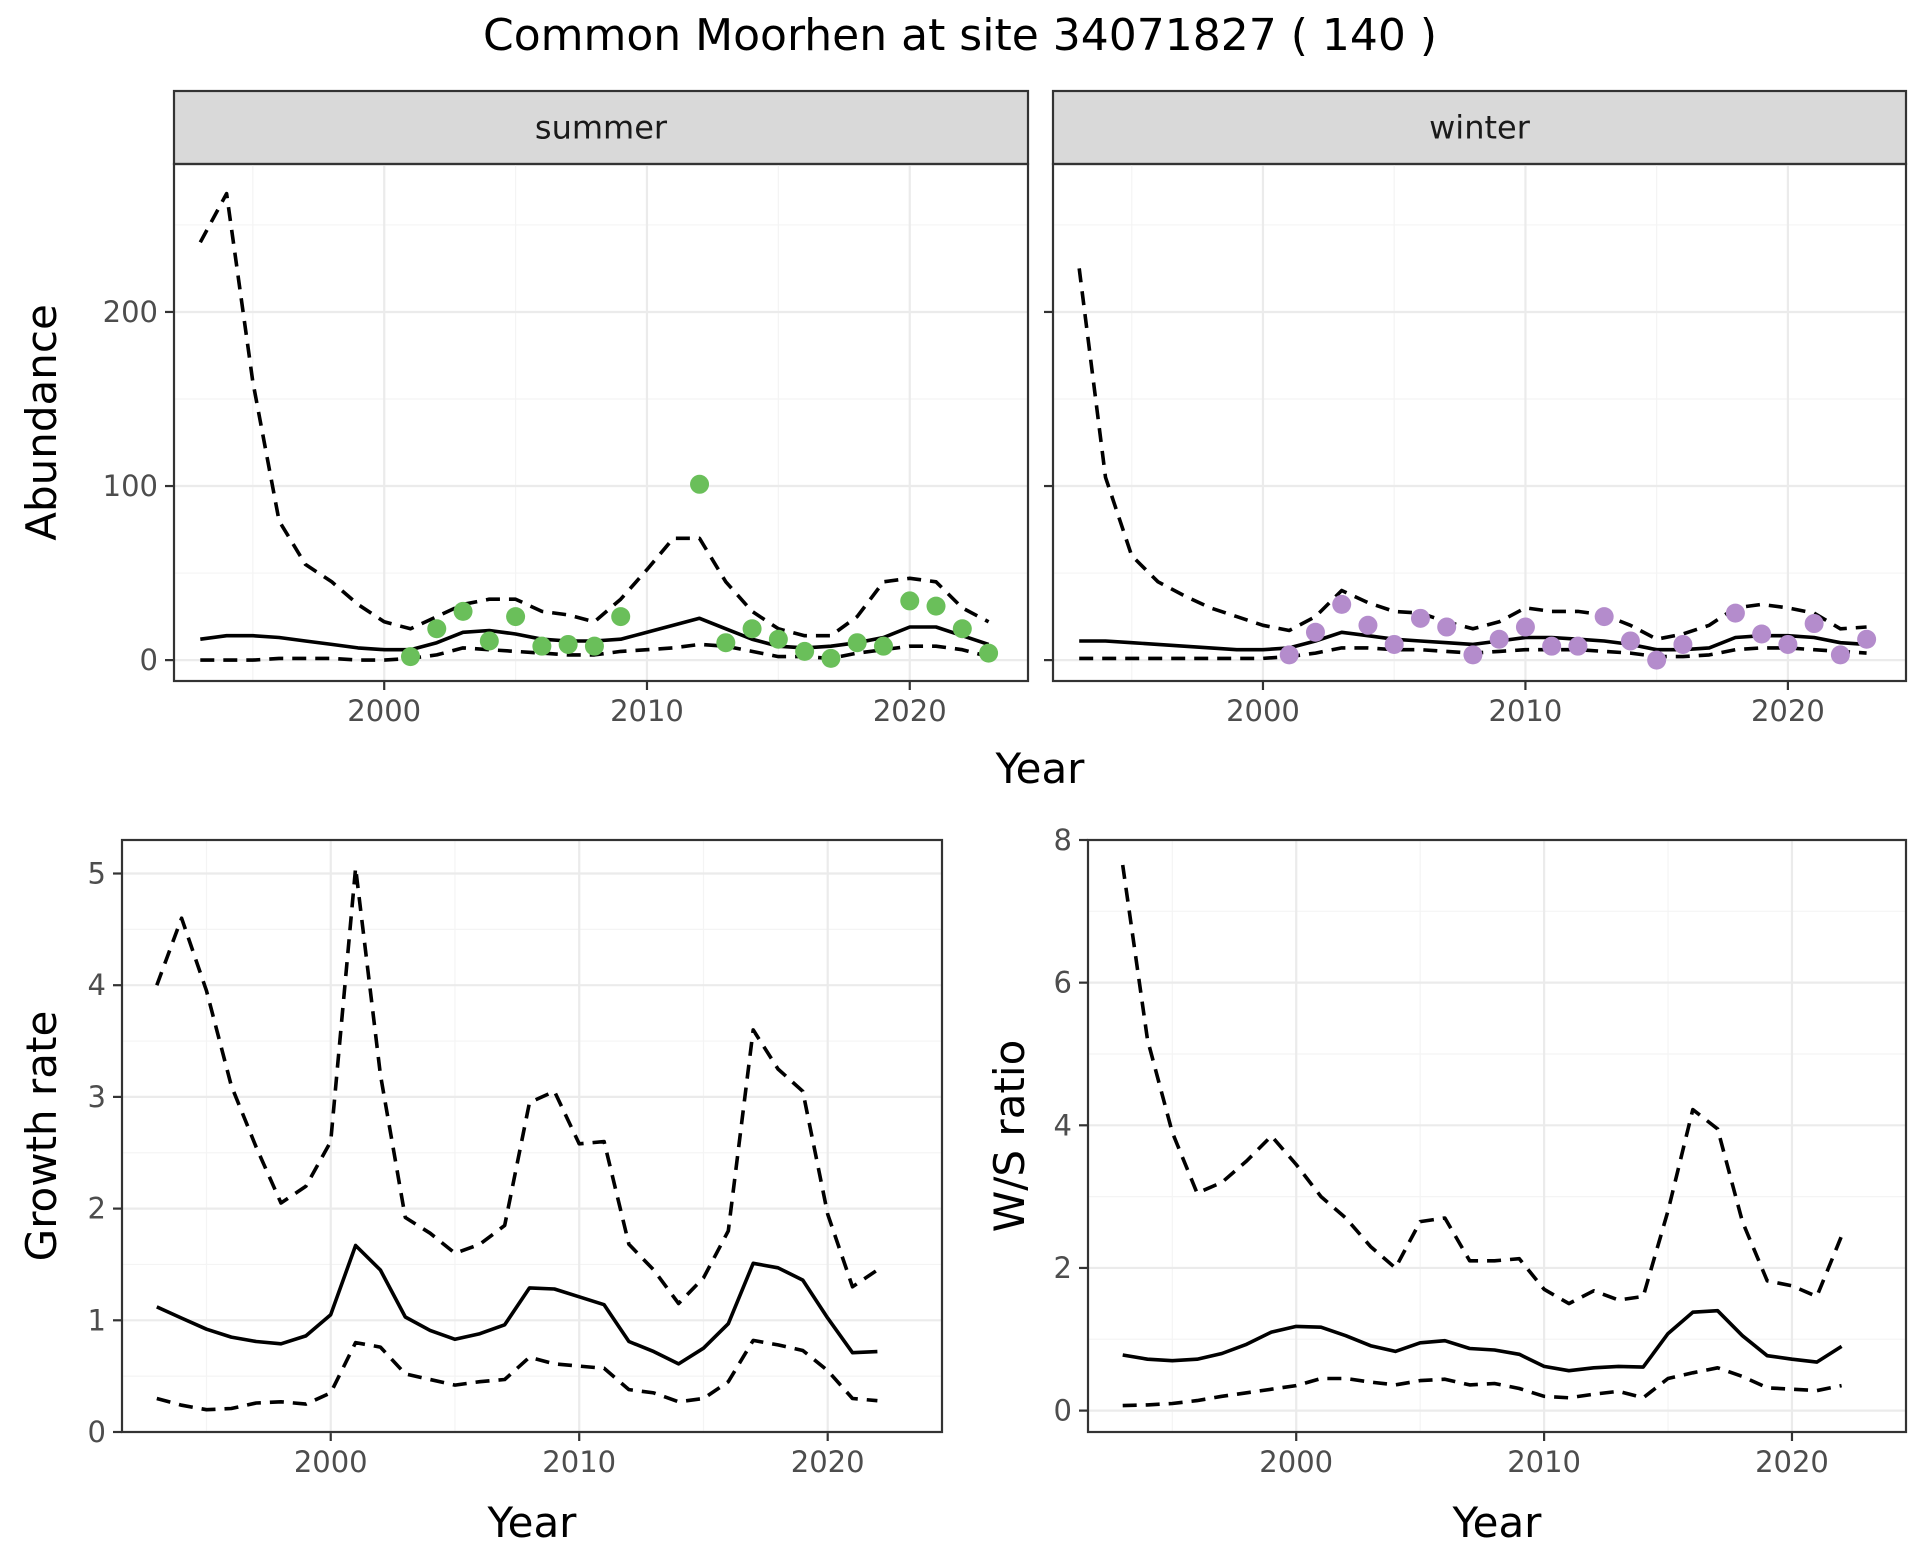 The height and width of the screenshot is (1560, 1920). What do you see at coordinates (1040, 768) in the screenshot?
I see `top-x-axis-title: Year` at bounding box center [1040, 768].